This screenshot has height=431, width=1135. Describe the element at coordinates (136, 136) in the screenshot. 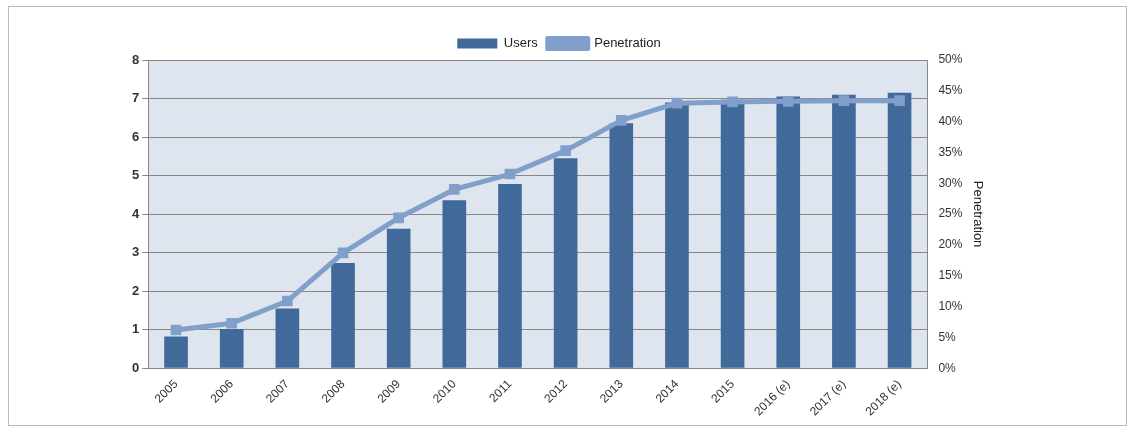

I see `y-tick-label: 6` at that location.